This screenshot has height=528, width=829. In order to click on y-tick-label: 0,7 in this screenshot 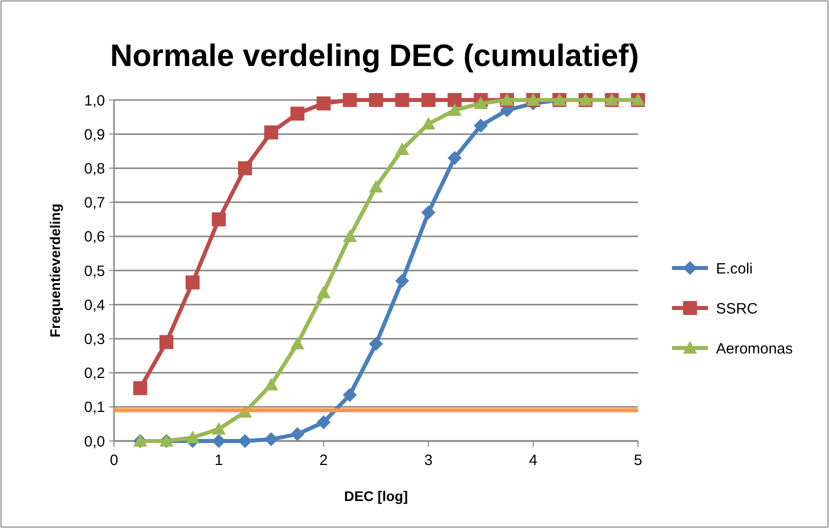, I will do `click(94, 203)`.